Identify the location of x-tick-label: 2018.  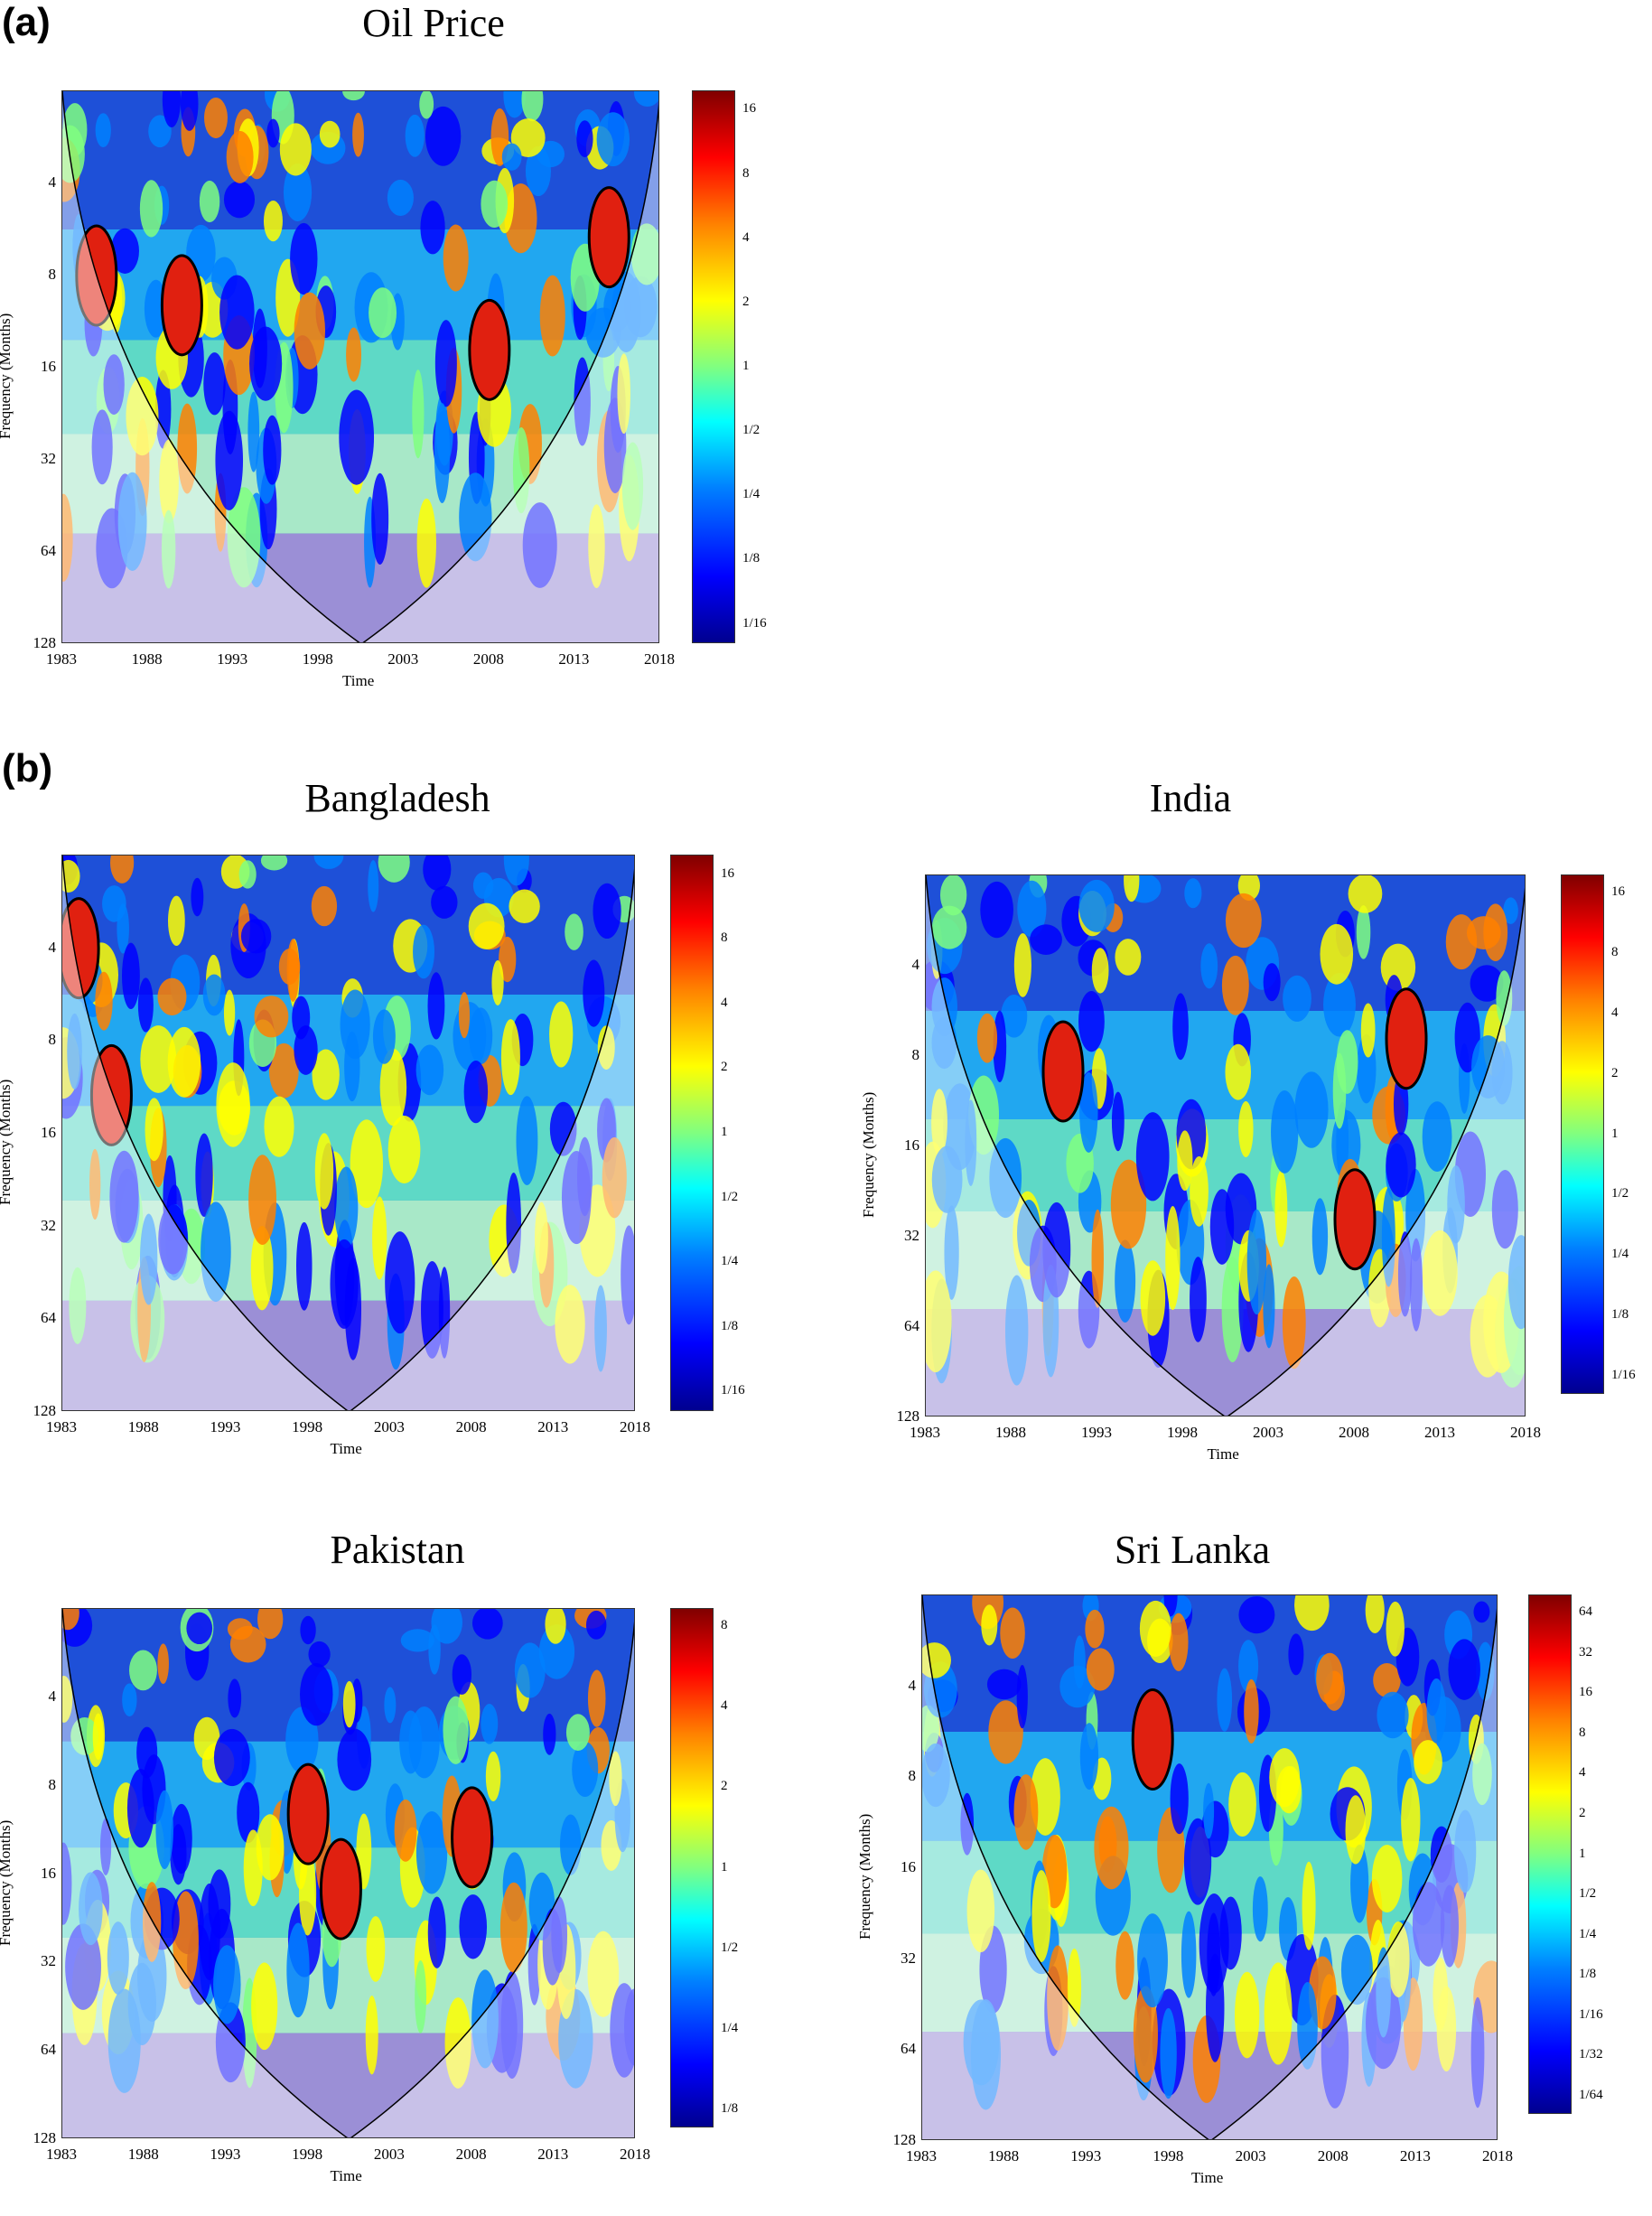
(635, 1426).